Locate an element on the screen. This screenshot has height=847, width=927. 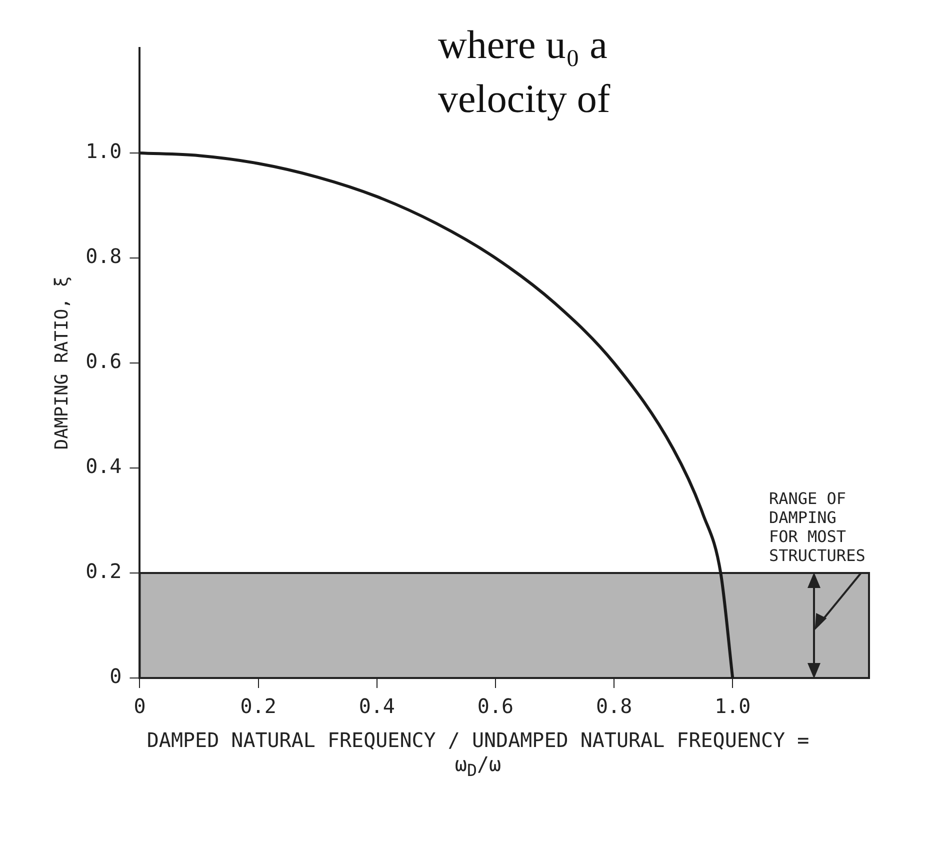
band-label: RANGE OF DAMPING FOR MOST STRUCTURES is located at coordinates (817, 527).